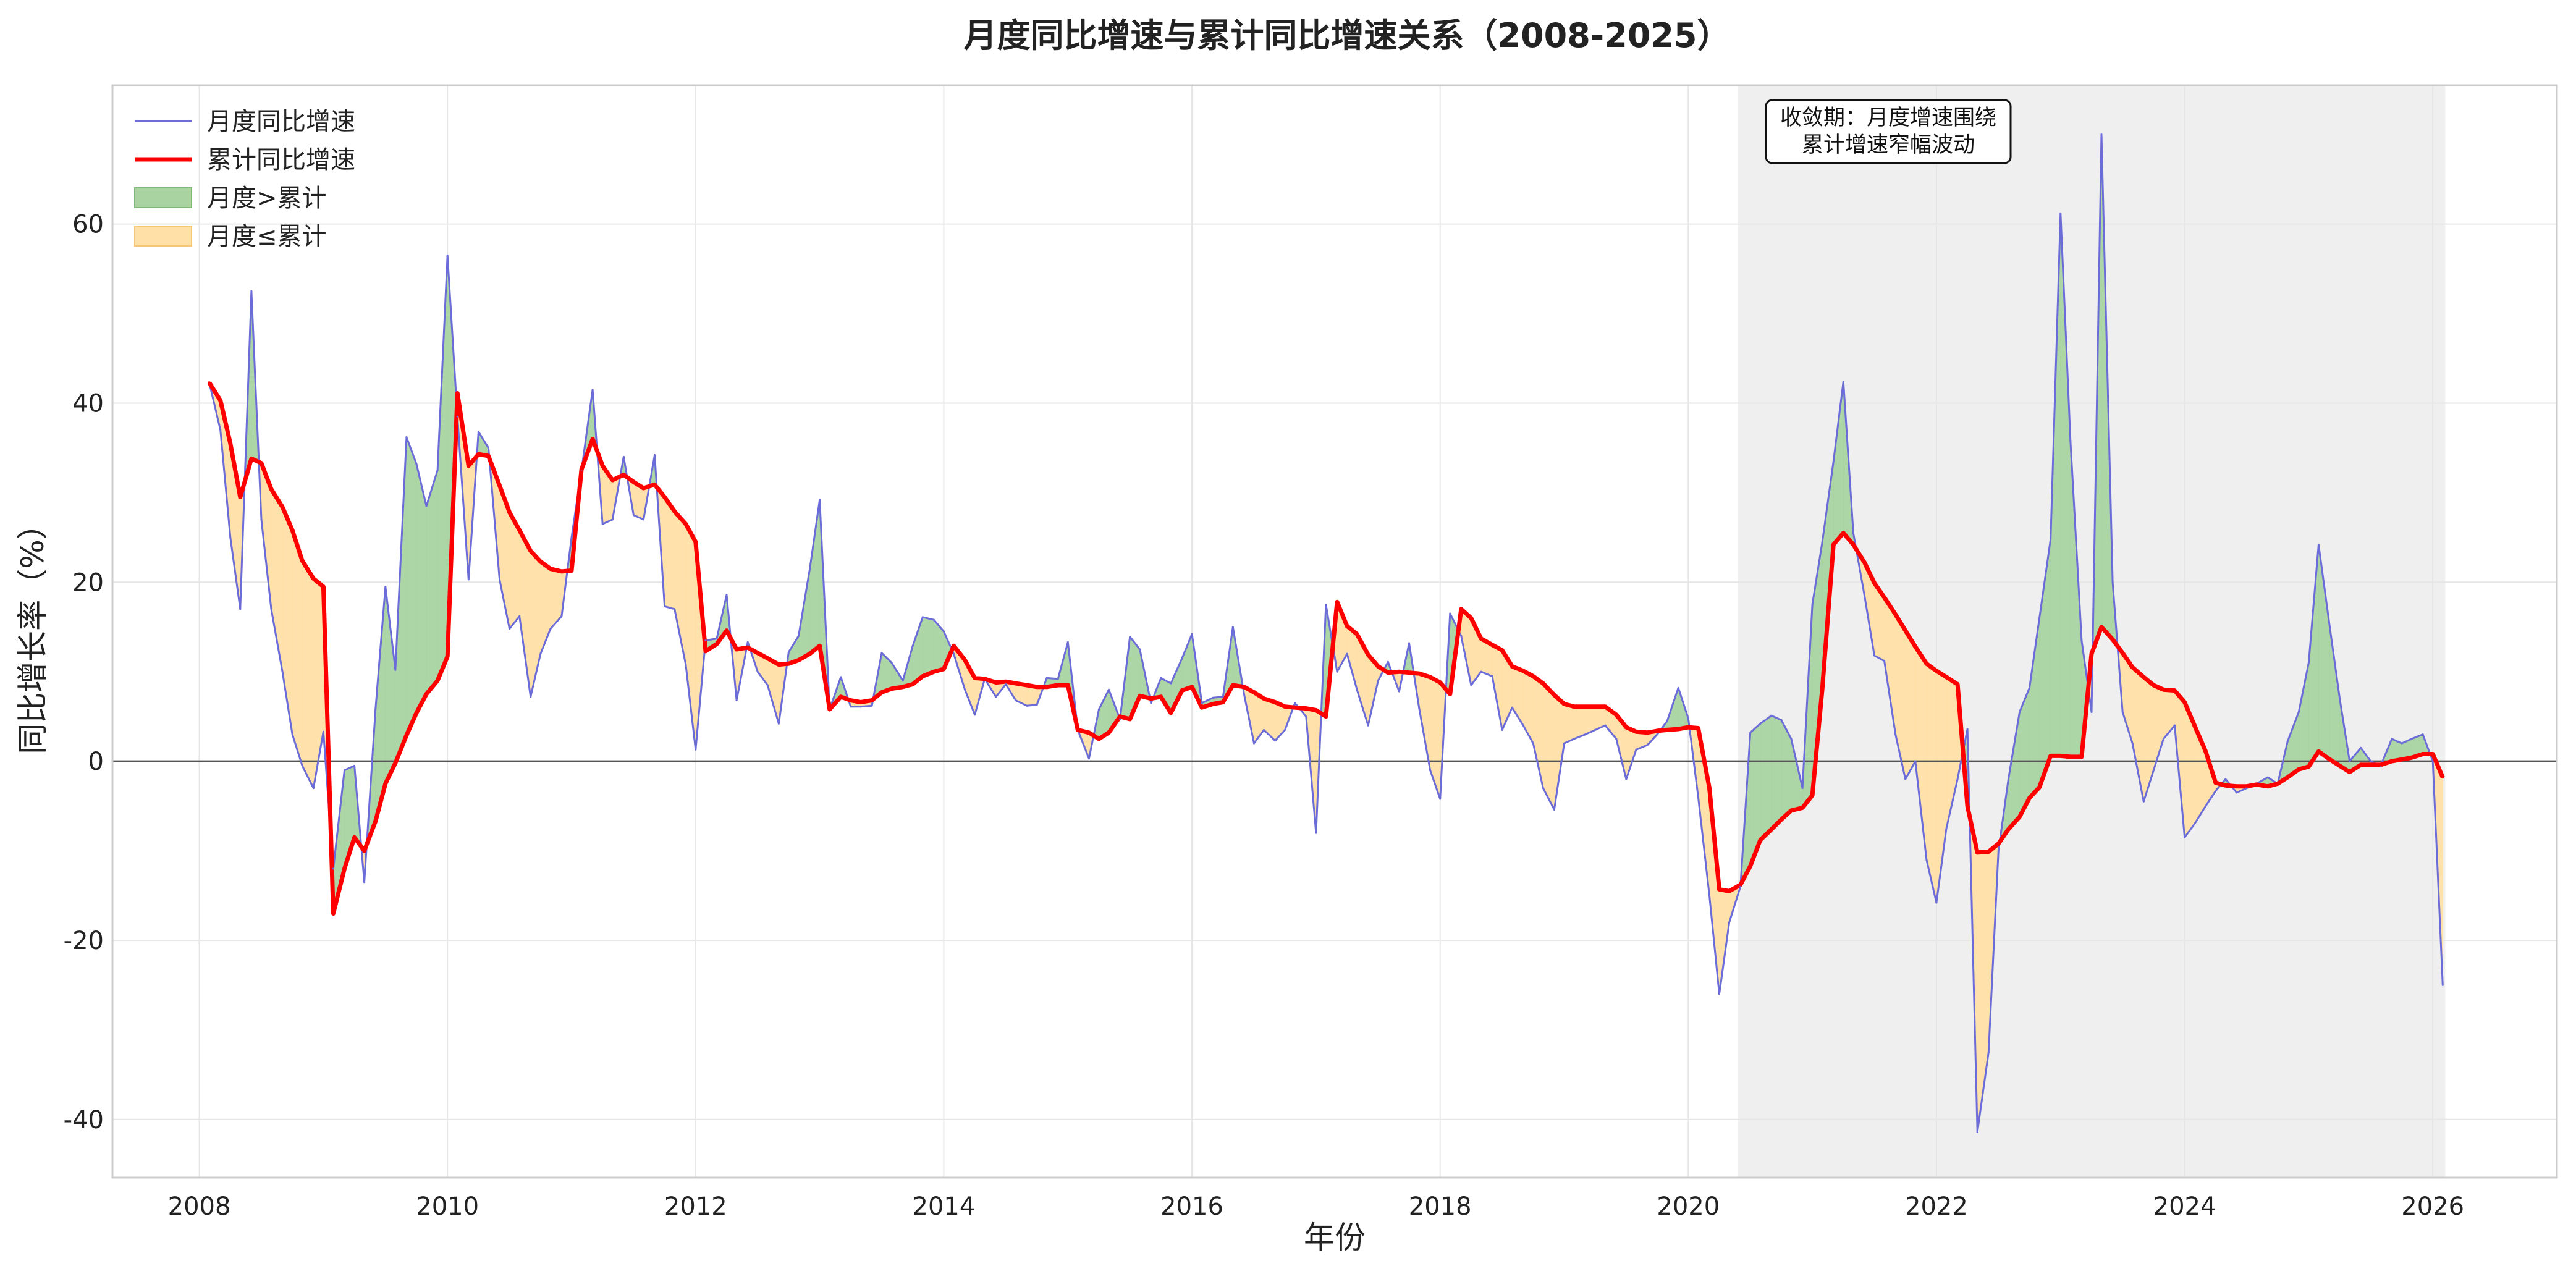 The image size is (2576, 1274). Describe the element at coordinates (447, 1207) in the screenshot. I see `x-tick-label: 2010` at that location.